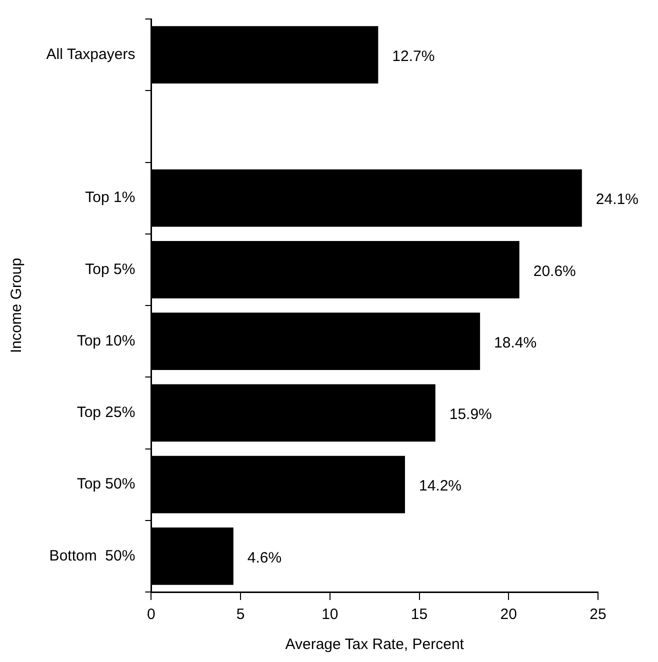 This screenshot has height=662, width=658. What do you see at coordinates (106, 484) in the screenshot?
I see `y-tick-label: Top 50%` at bounding box center [106, 484].